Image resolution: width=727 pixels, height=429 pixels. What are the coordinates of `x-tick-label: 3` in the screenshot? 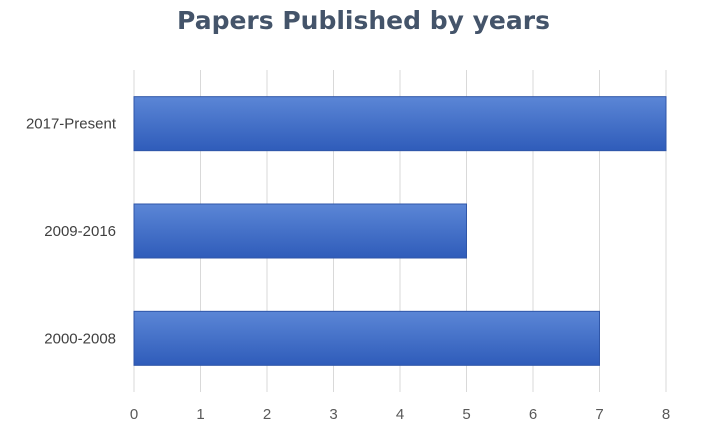 It's located at (333, 414).